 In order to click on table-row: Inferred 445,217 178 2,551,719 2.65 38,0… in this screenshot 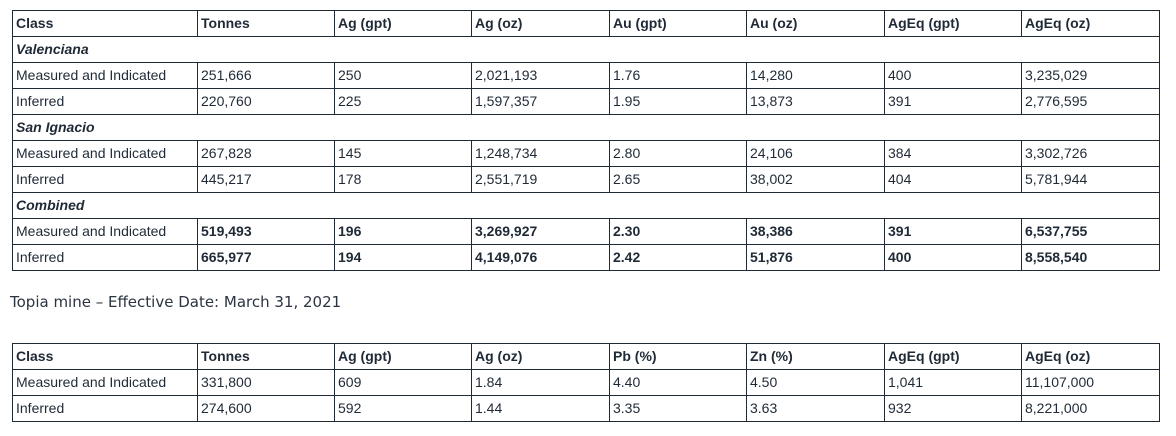, I will do `click(586, 179)`.